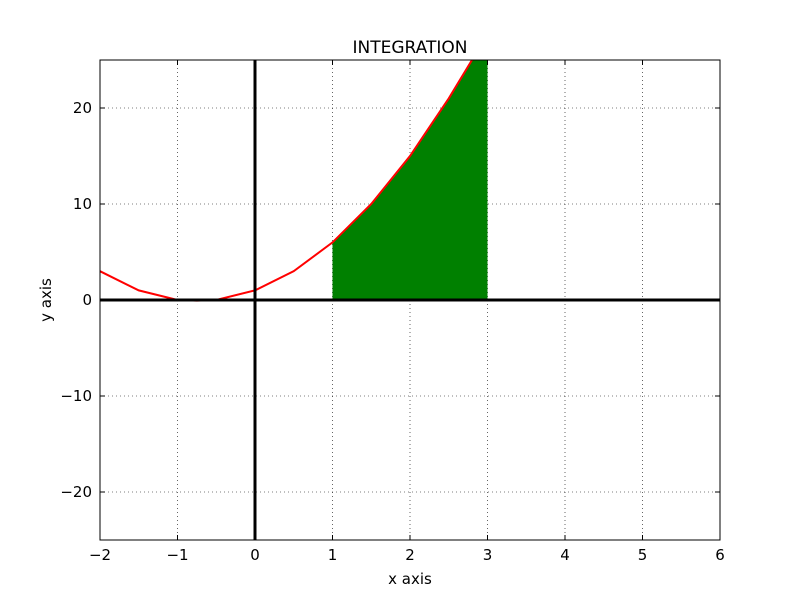 This screenshot has width=800, height=600. What do you see at coordinates (177, 555) in the screenshot?
I see `x-tick-label: −1` at bounding box center [177, 555].